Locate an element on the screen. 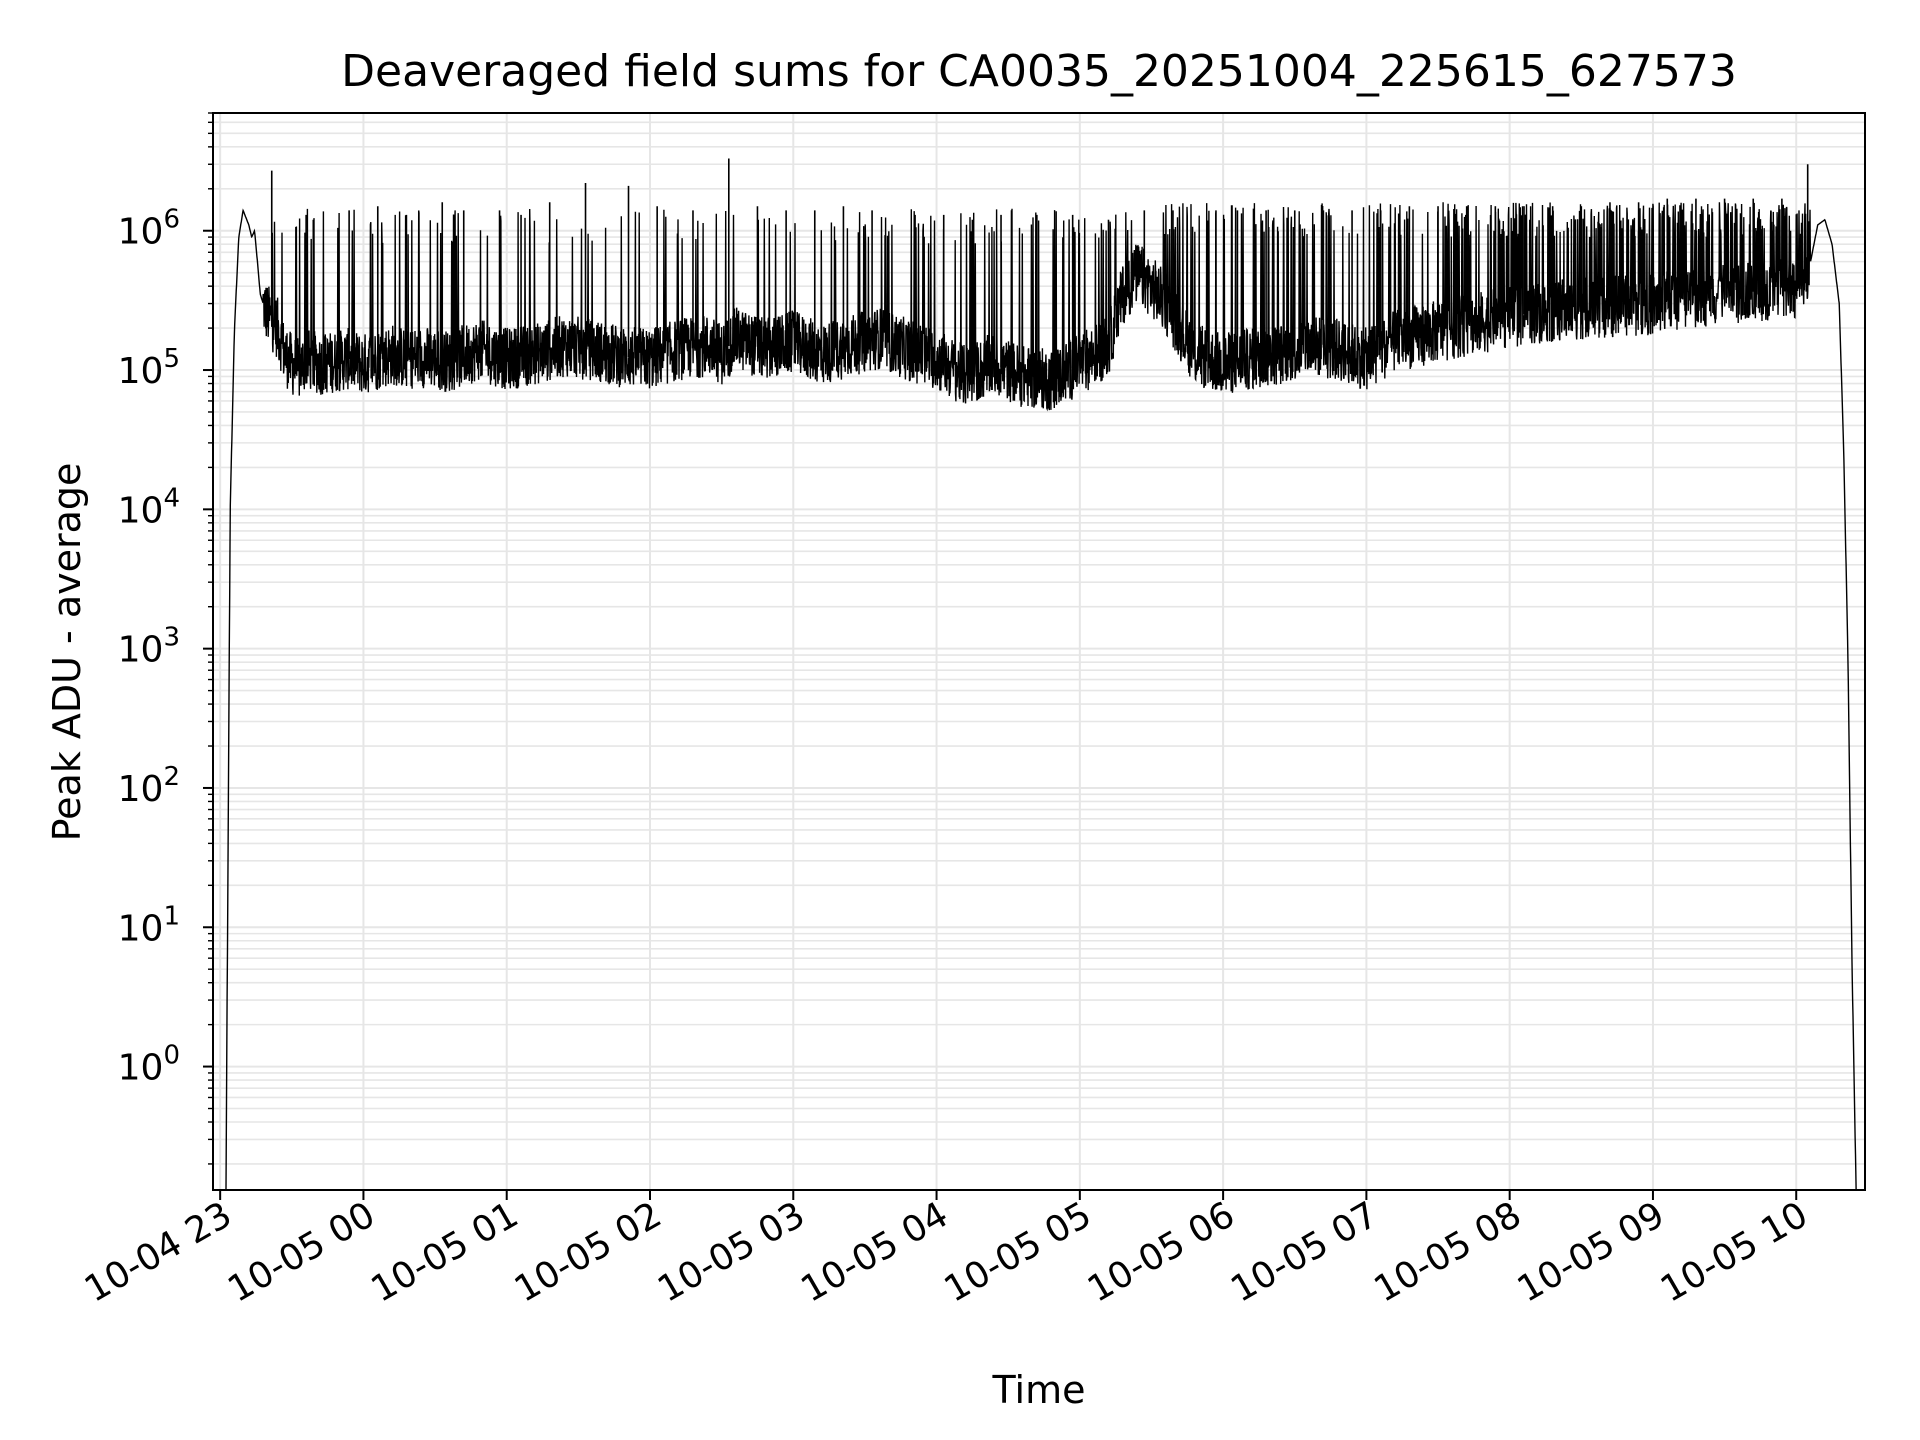 The width and height of the screenshot is (1920, 1440). x-axis-label: Time is located at coordinates (1039, 1390).